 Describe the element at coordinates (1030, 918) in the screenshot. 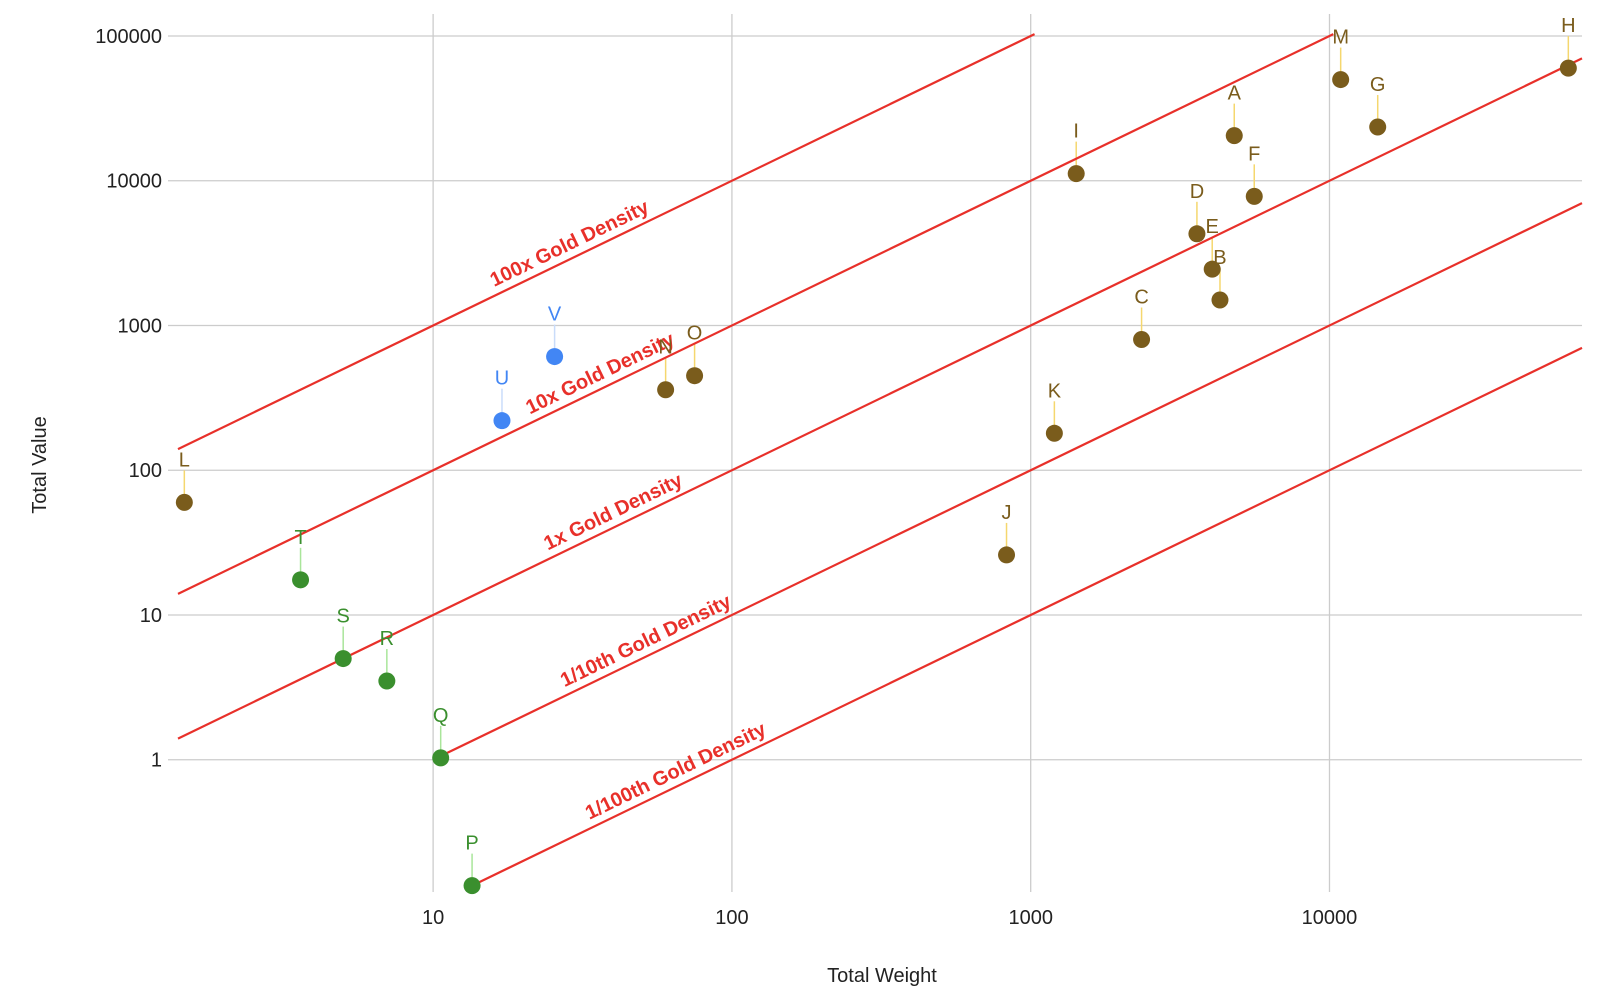

I see `x-tick-label: 1000` at that location.